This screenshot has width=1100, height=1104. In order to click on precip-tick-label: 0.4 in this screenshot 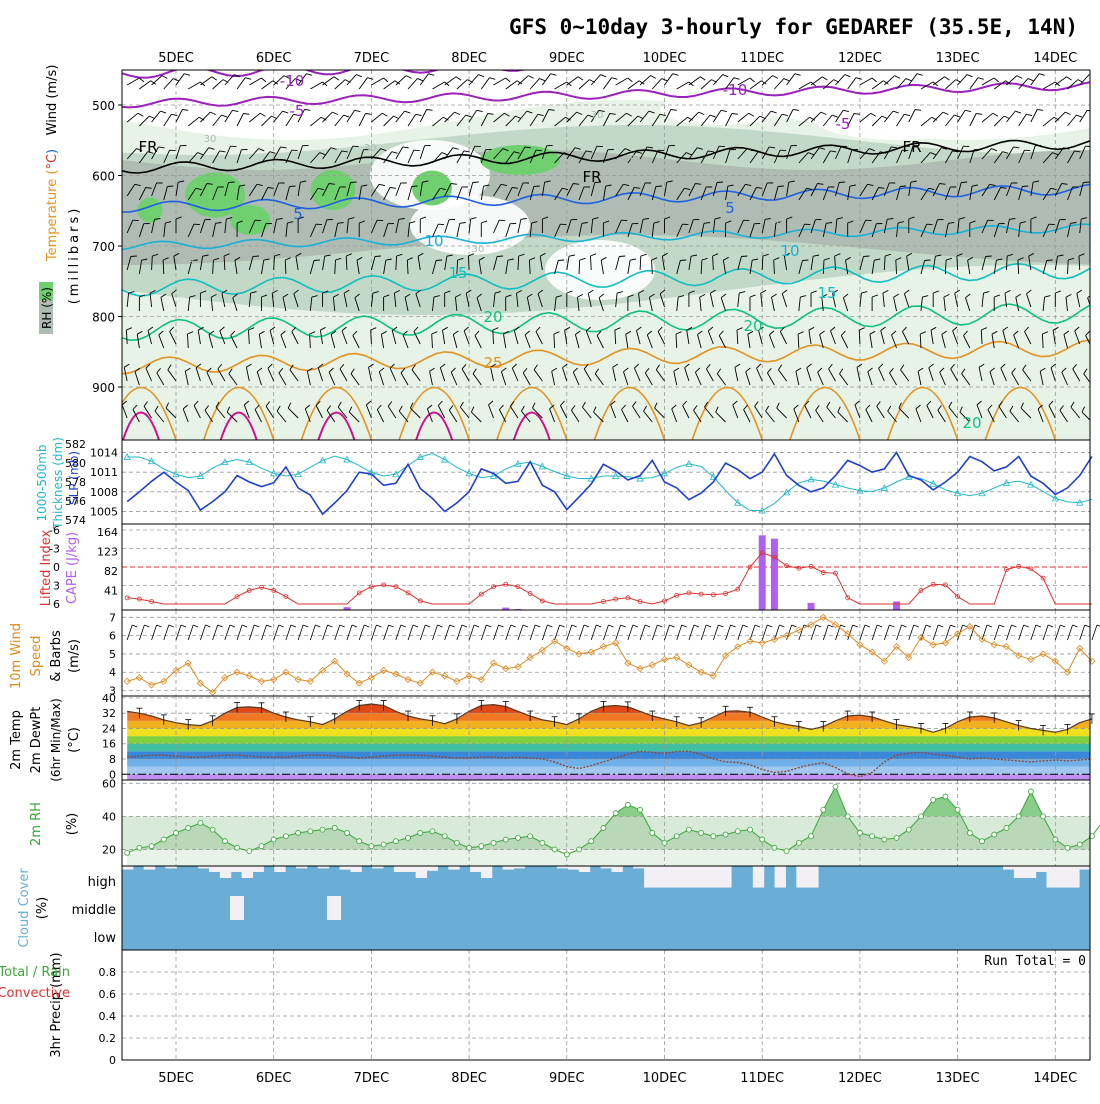, I will do `click(108, 1016)`.